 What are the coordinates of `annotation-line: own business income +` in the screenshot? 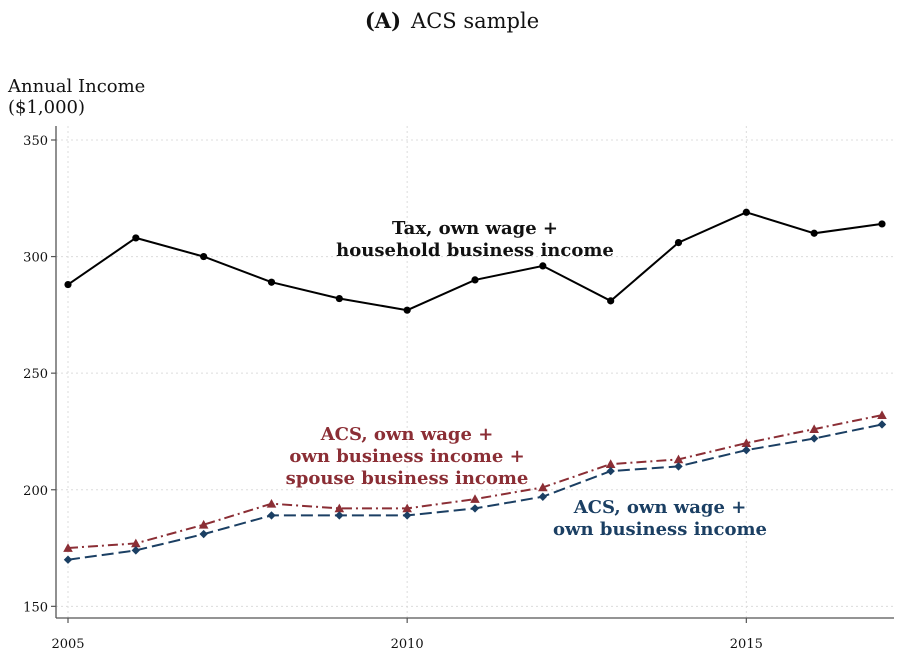 It's located at (407, 456).